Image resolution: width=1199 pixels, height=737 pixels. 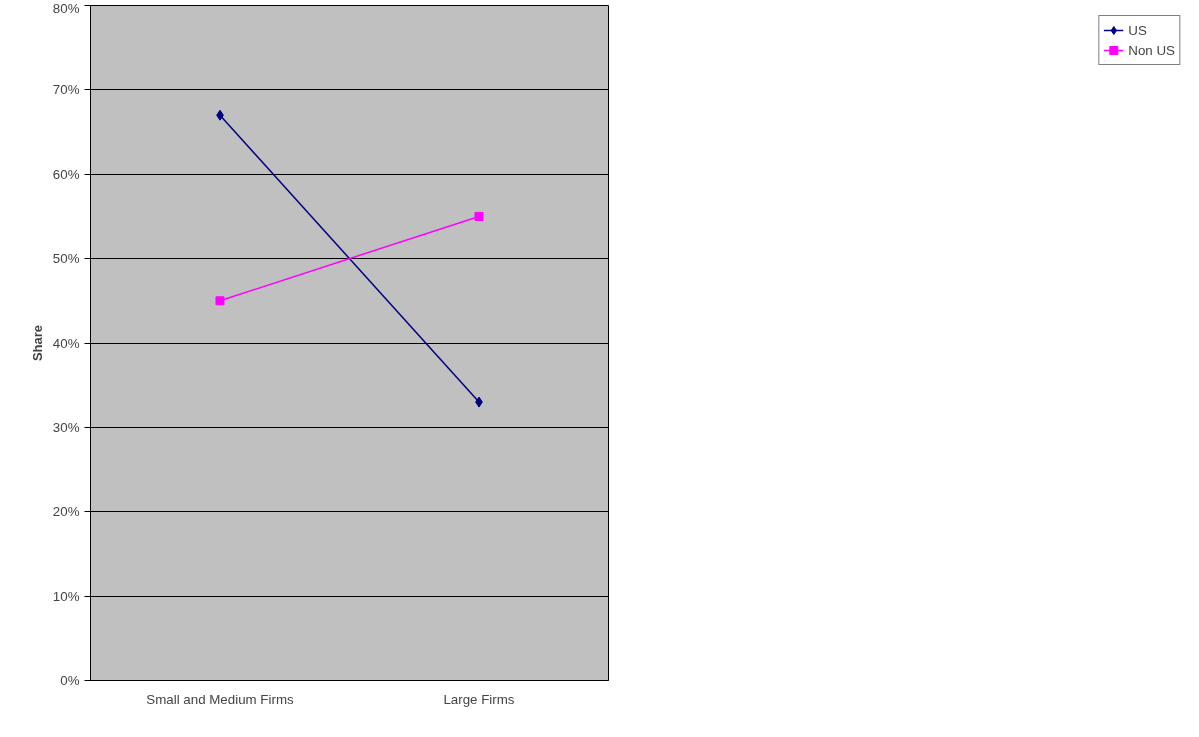 I want to click on y-axis-title: Share, so click(x=37, y=343).